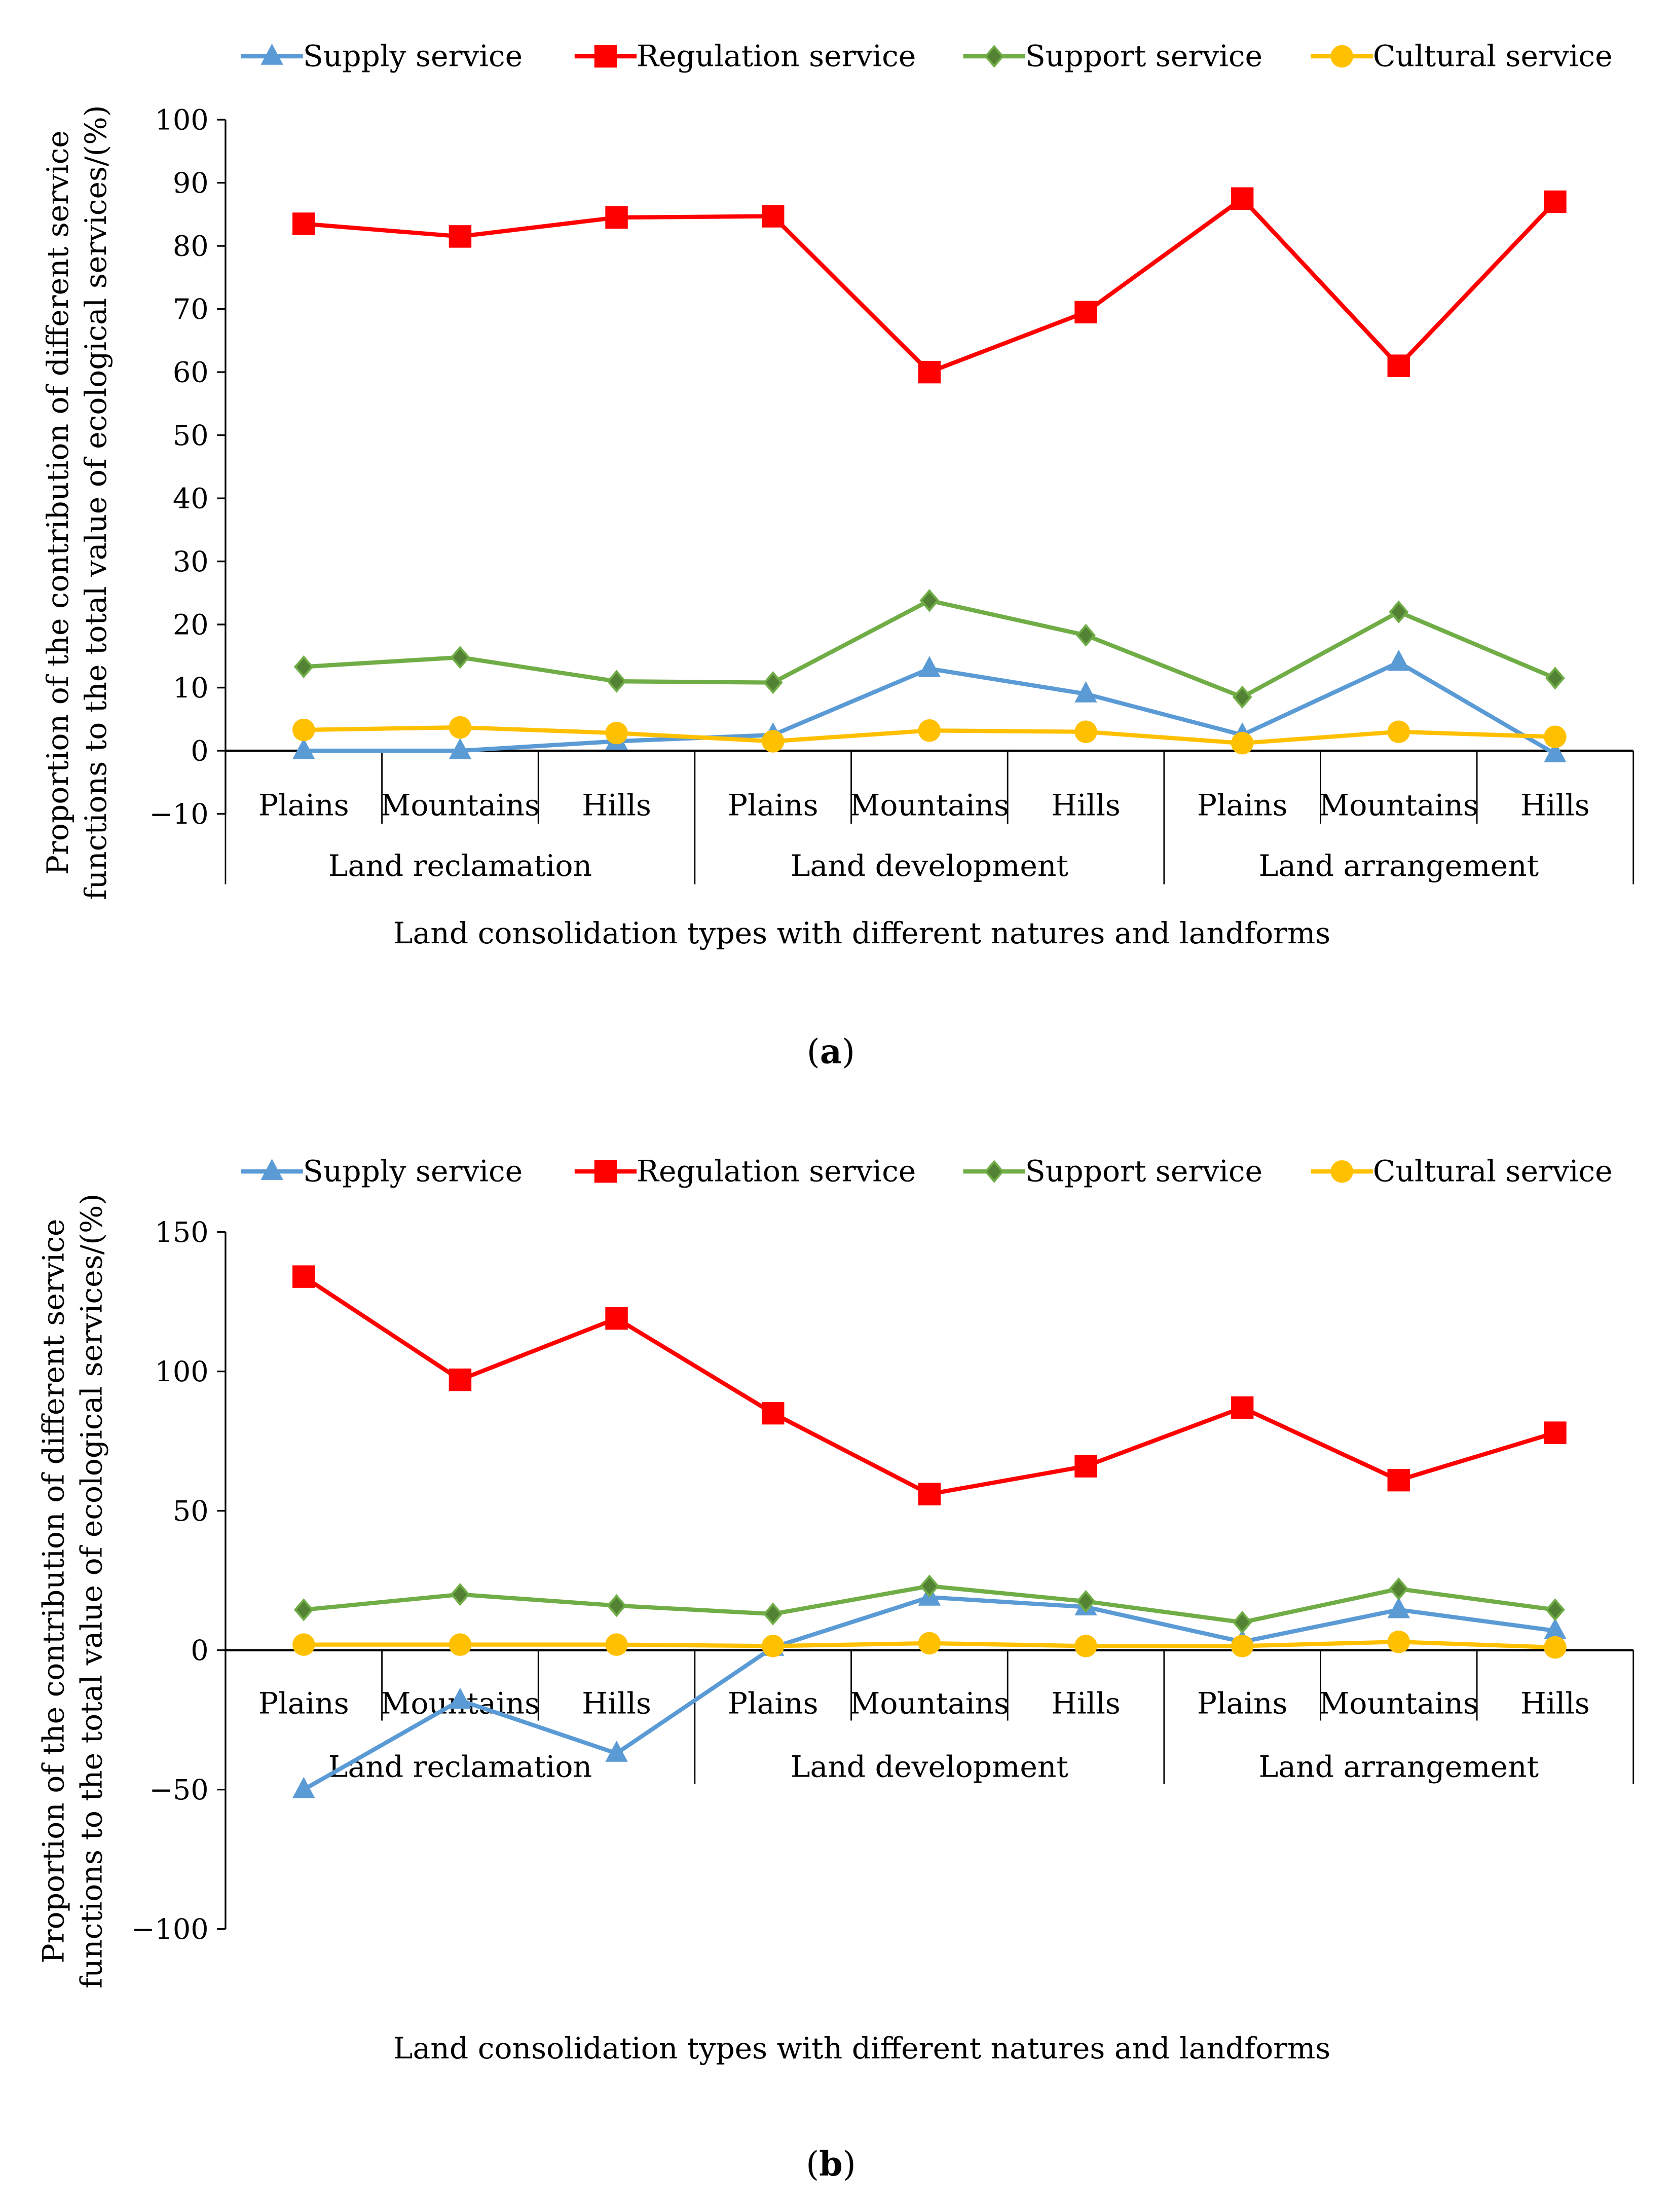  What do you see at coordinates (191, 184) in the screenshot?
I see `y-tick-label: 90` at bounding box center [191, 184].